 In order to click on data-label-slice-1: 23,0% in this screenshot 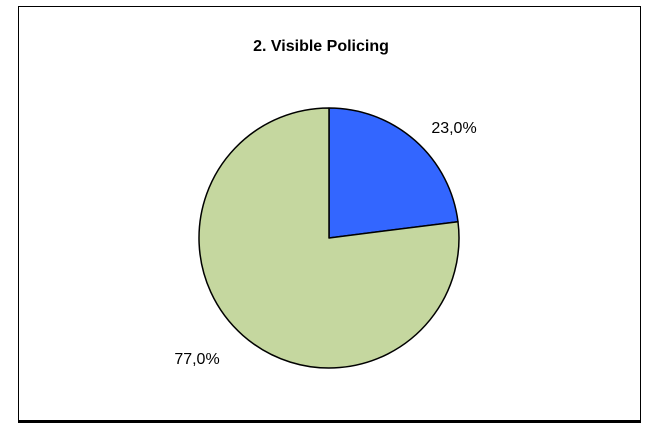, I will do `click(453, 128)`.